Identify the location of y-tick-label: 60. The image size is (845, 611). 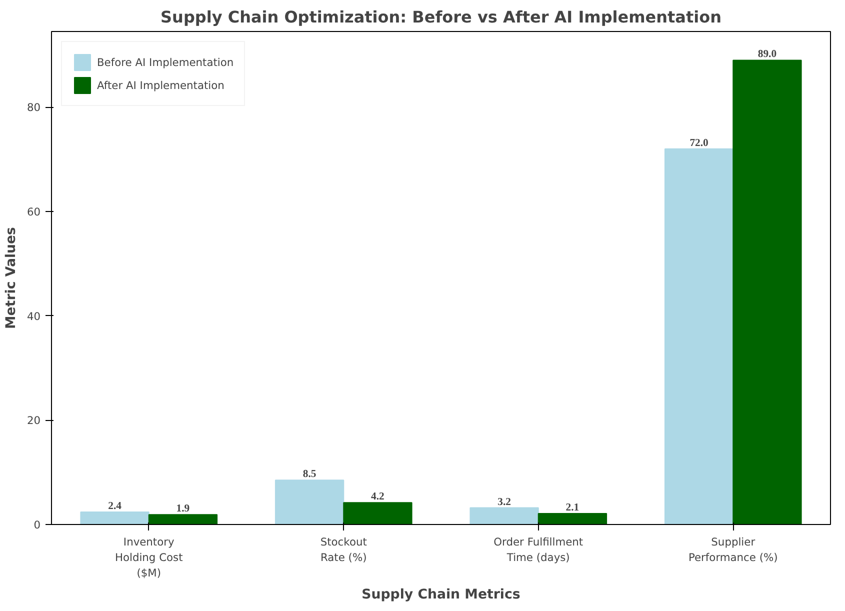
(33, 211).